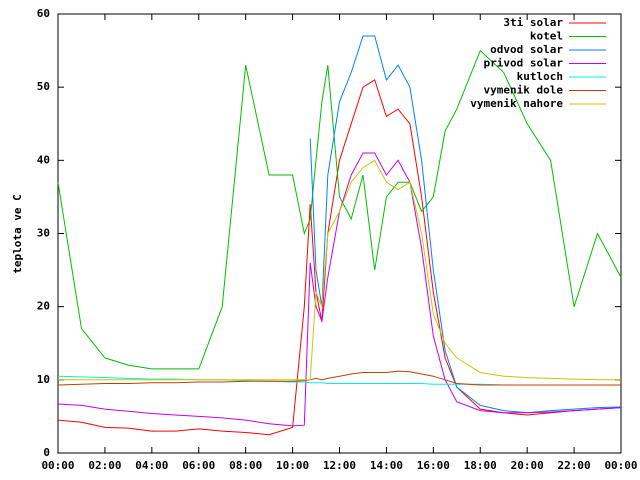  I want to click on y-tick-label: 50, so click(43, 86).